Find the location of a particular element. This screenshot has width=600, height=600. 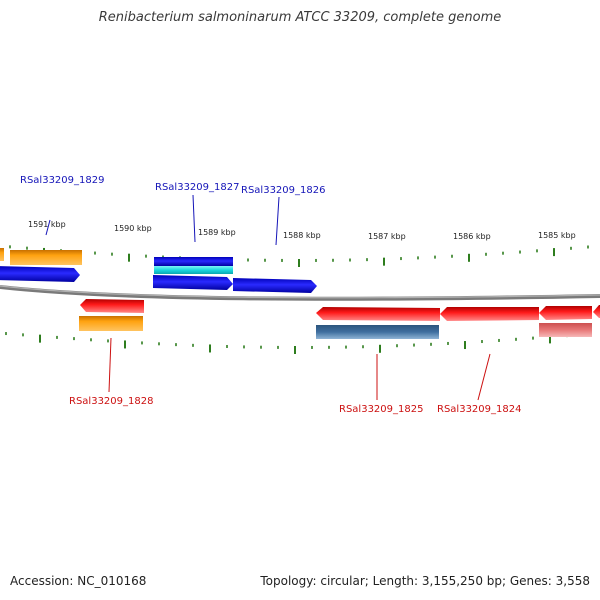

genome-backbone is located at coordinates (300, 293).